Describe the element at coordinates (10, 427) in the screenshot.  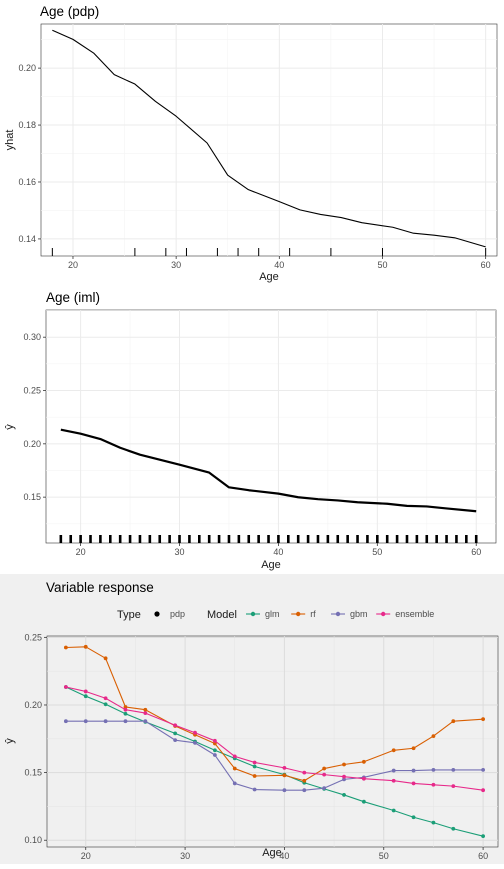
I see `chart-iml-y-label: ŷ` at that location.